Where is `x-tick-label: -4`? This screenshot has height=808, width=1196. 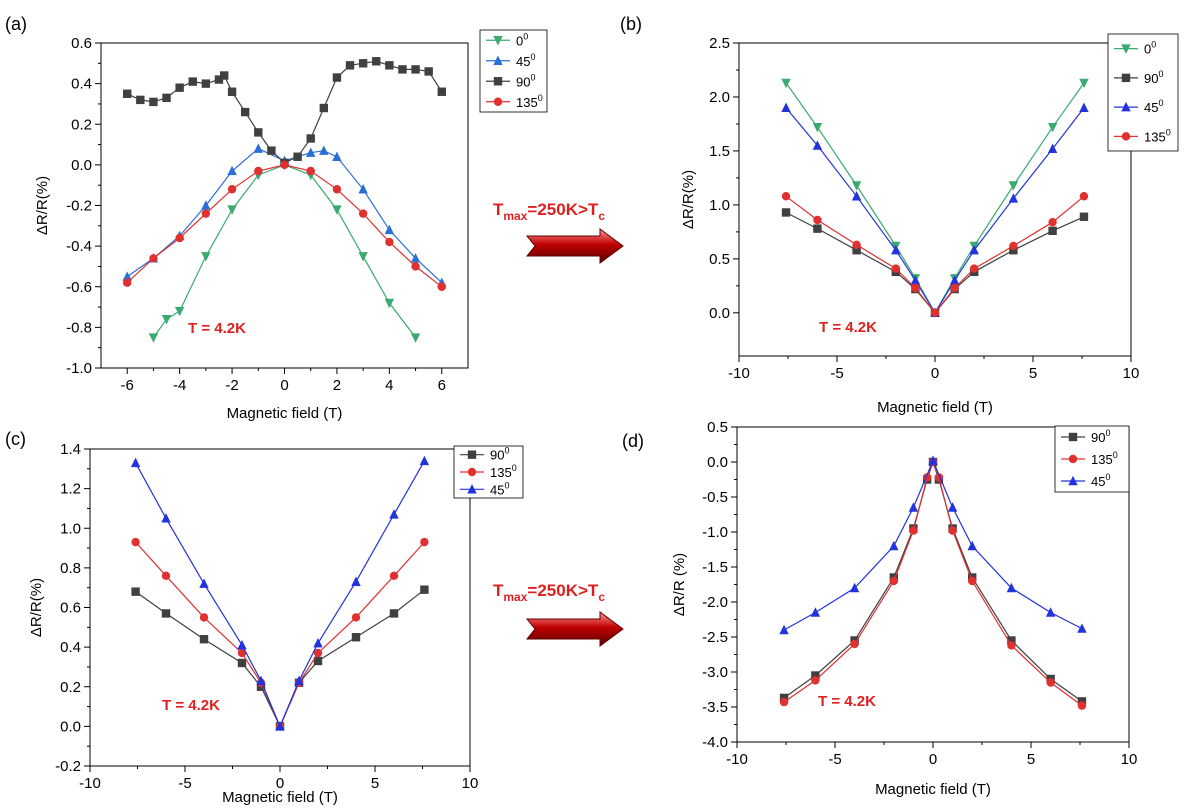 x-tick-label: -4 is located at coordinates (179, 385).